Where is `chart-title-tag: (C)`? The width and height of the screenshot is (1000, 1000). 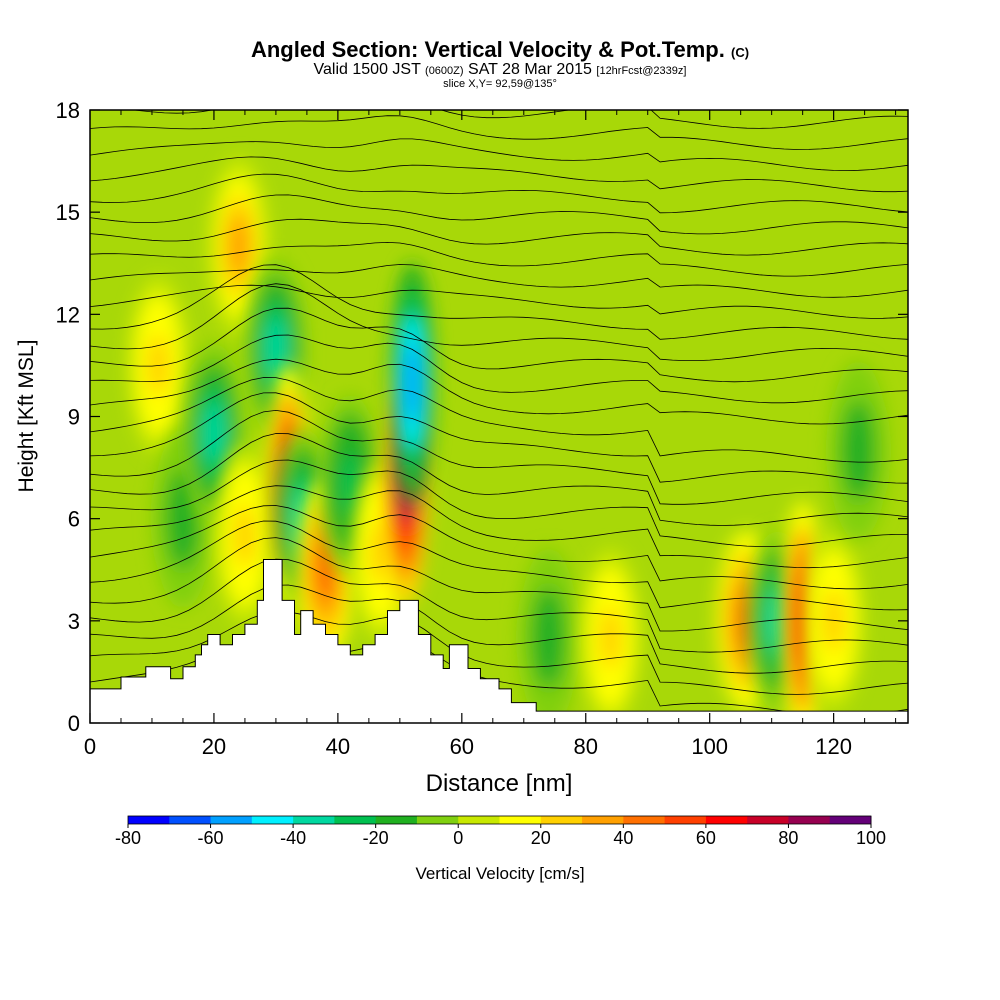 chart-title-tag: (C) is located at coordinates (740, 52).